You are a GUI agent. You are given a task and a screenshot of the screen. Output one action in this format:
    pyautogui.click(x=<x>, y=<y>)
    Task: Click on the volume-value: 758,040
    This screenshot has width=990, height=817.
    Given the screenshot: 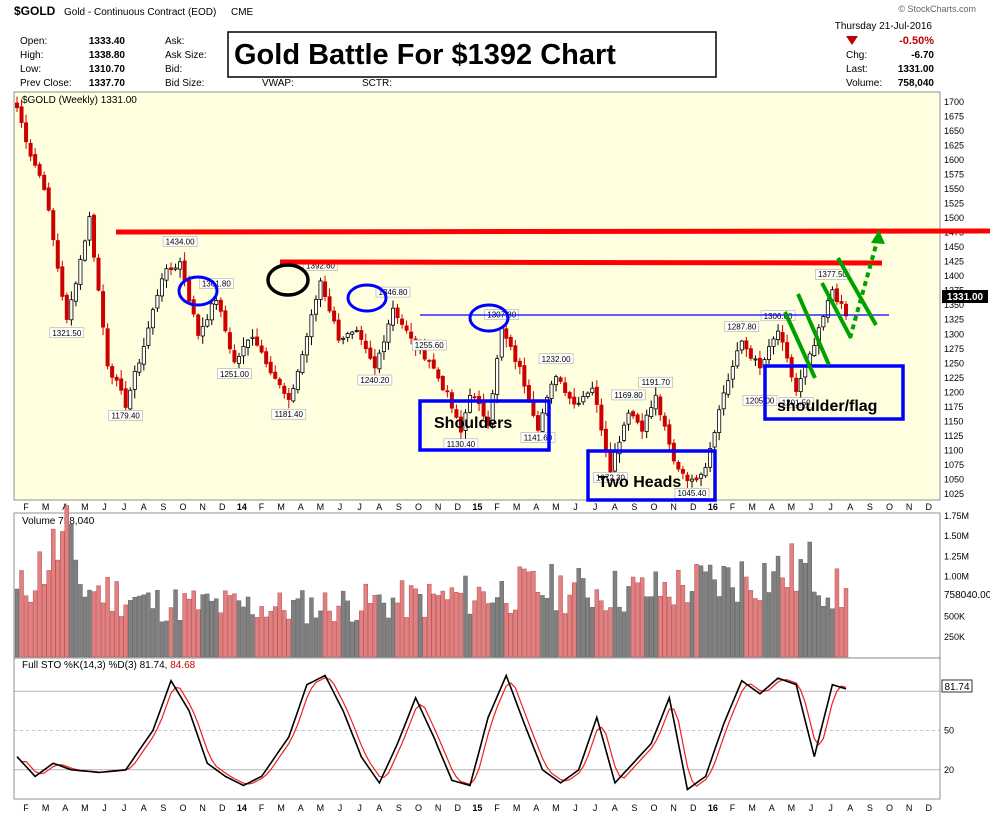 What is the action you would take?
    pyautogui.click(x=916, y=83)
    